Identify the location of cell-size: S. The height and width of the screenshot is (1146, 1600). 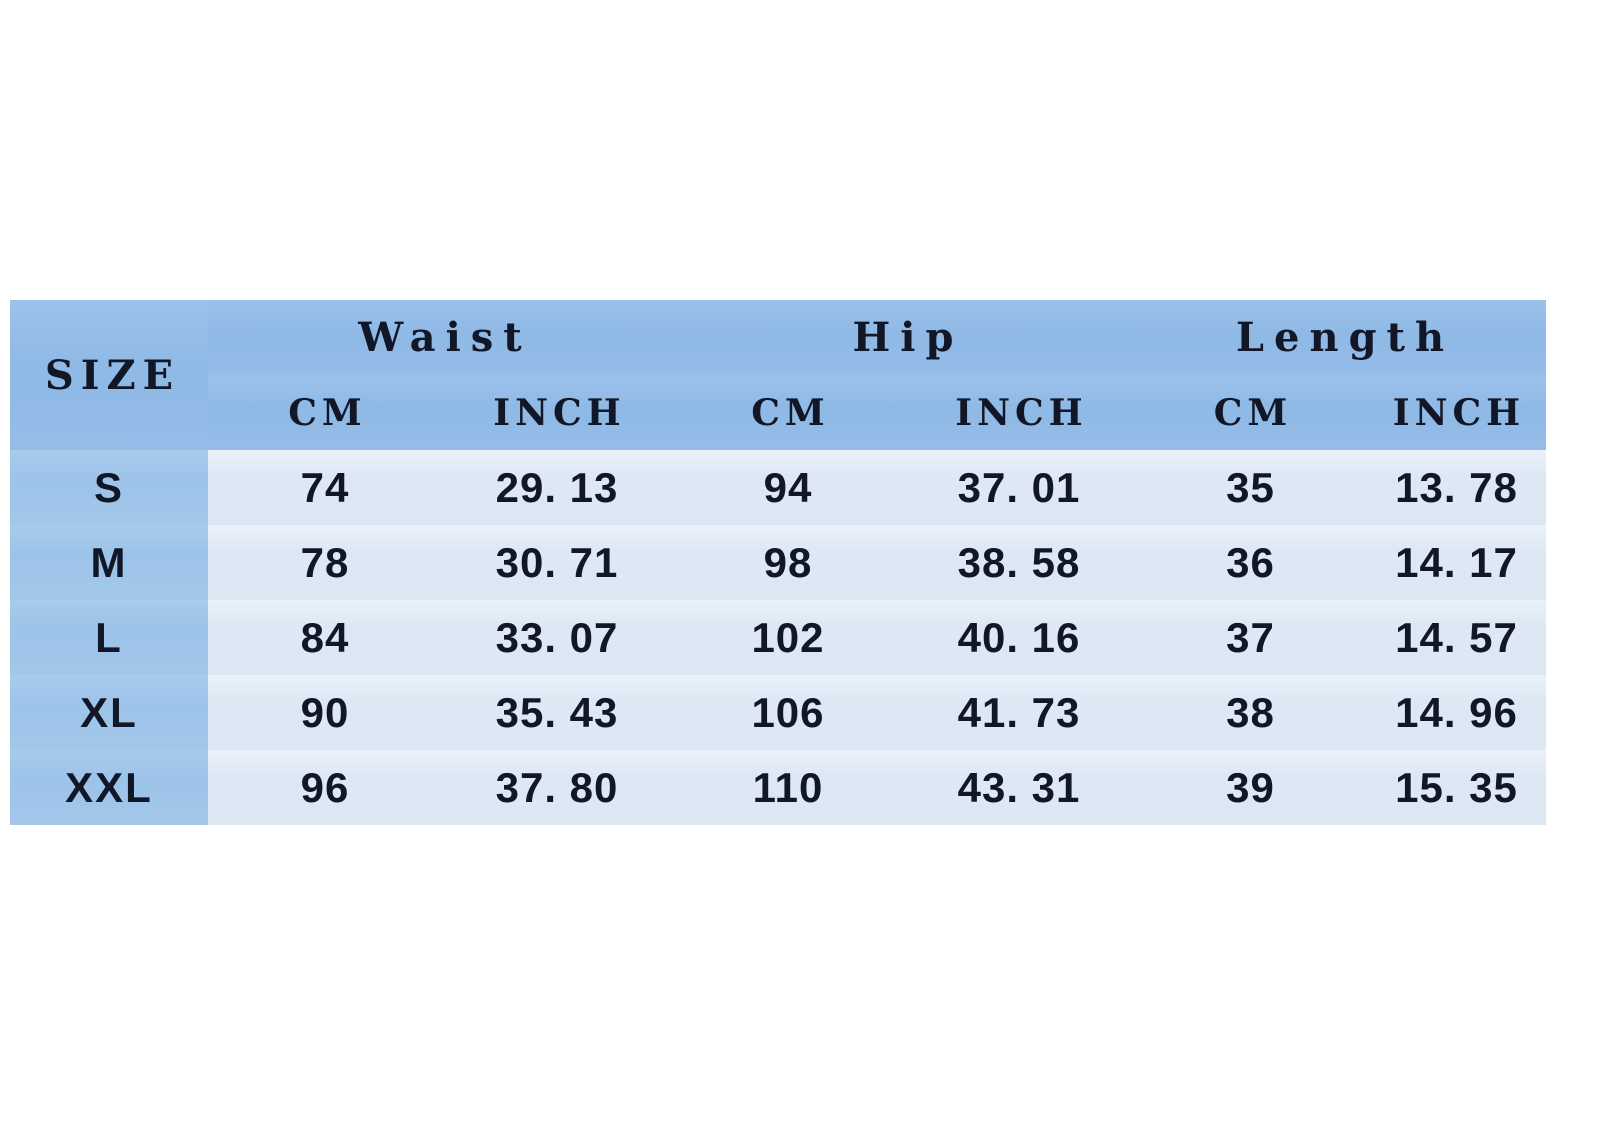
(109, 487).